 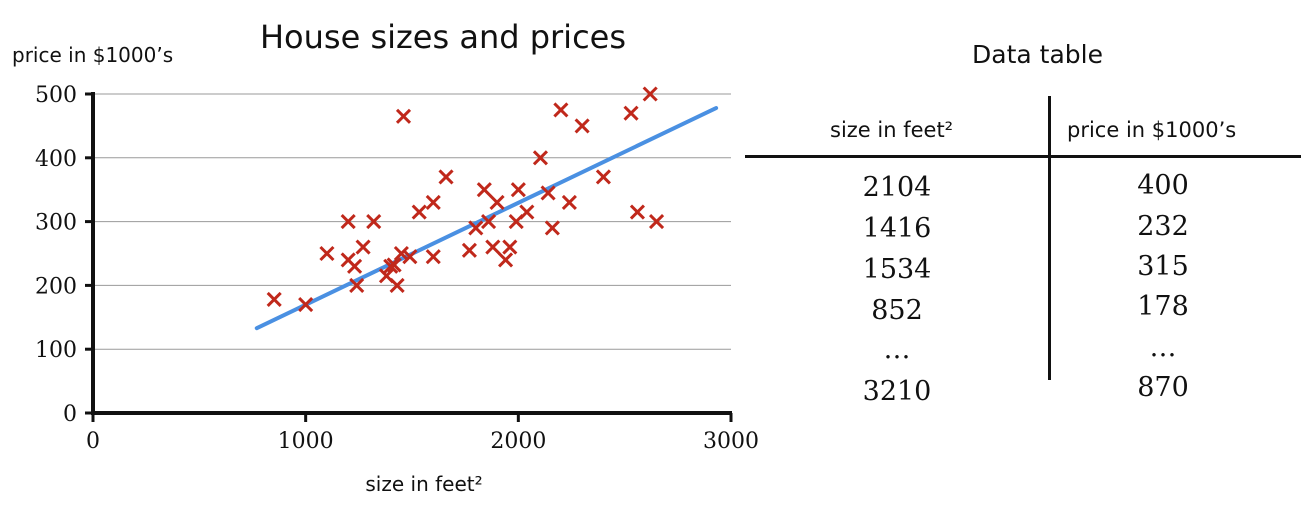 I want to click on x-axis-label: size in feet², so click(x=423, y=484).